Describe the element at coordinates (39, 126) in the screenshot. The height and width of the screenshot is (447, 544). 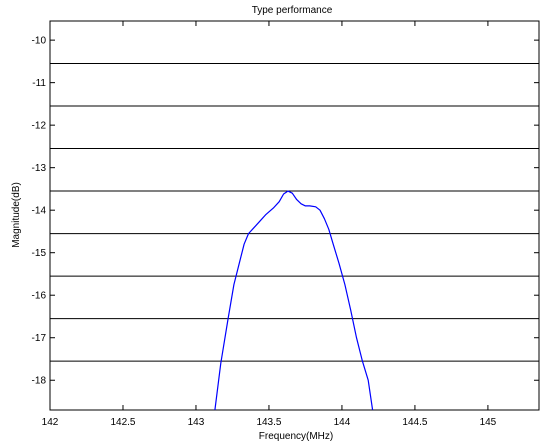
I see `y-tick-label: -12` at that location.